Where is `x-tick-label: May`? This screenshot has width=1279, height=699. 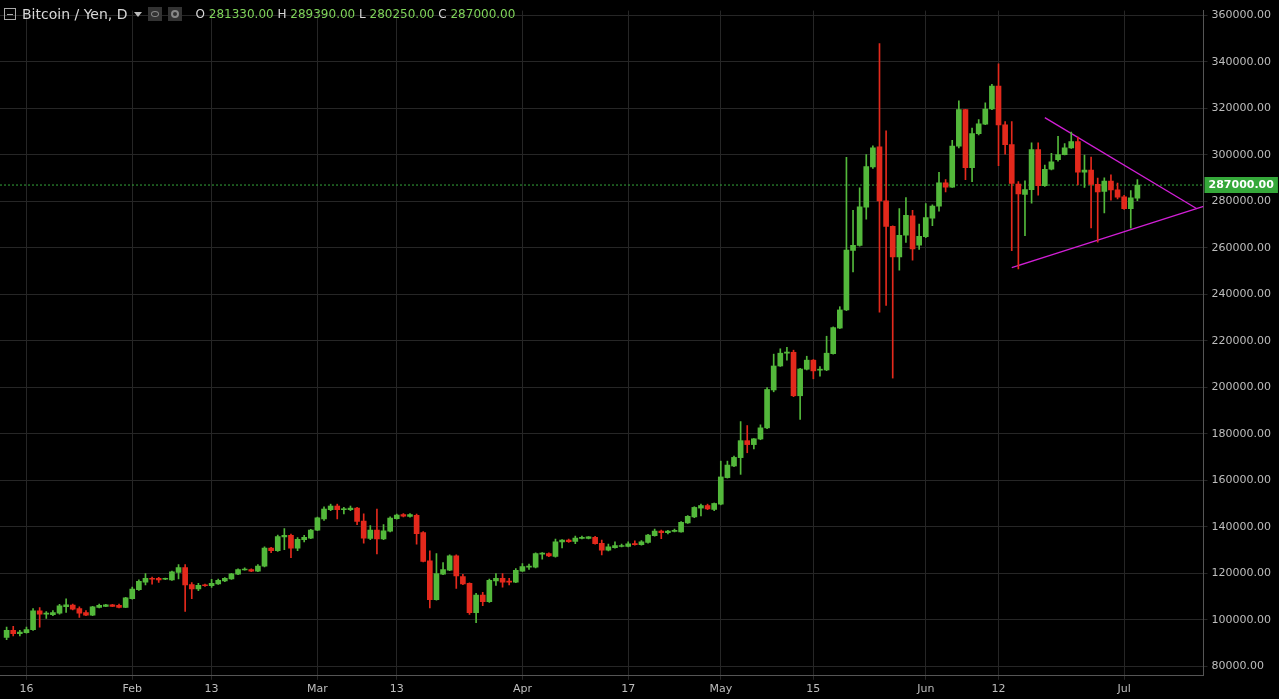
x-tick-label: May is located at coordinates (721, 689).